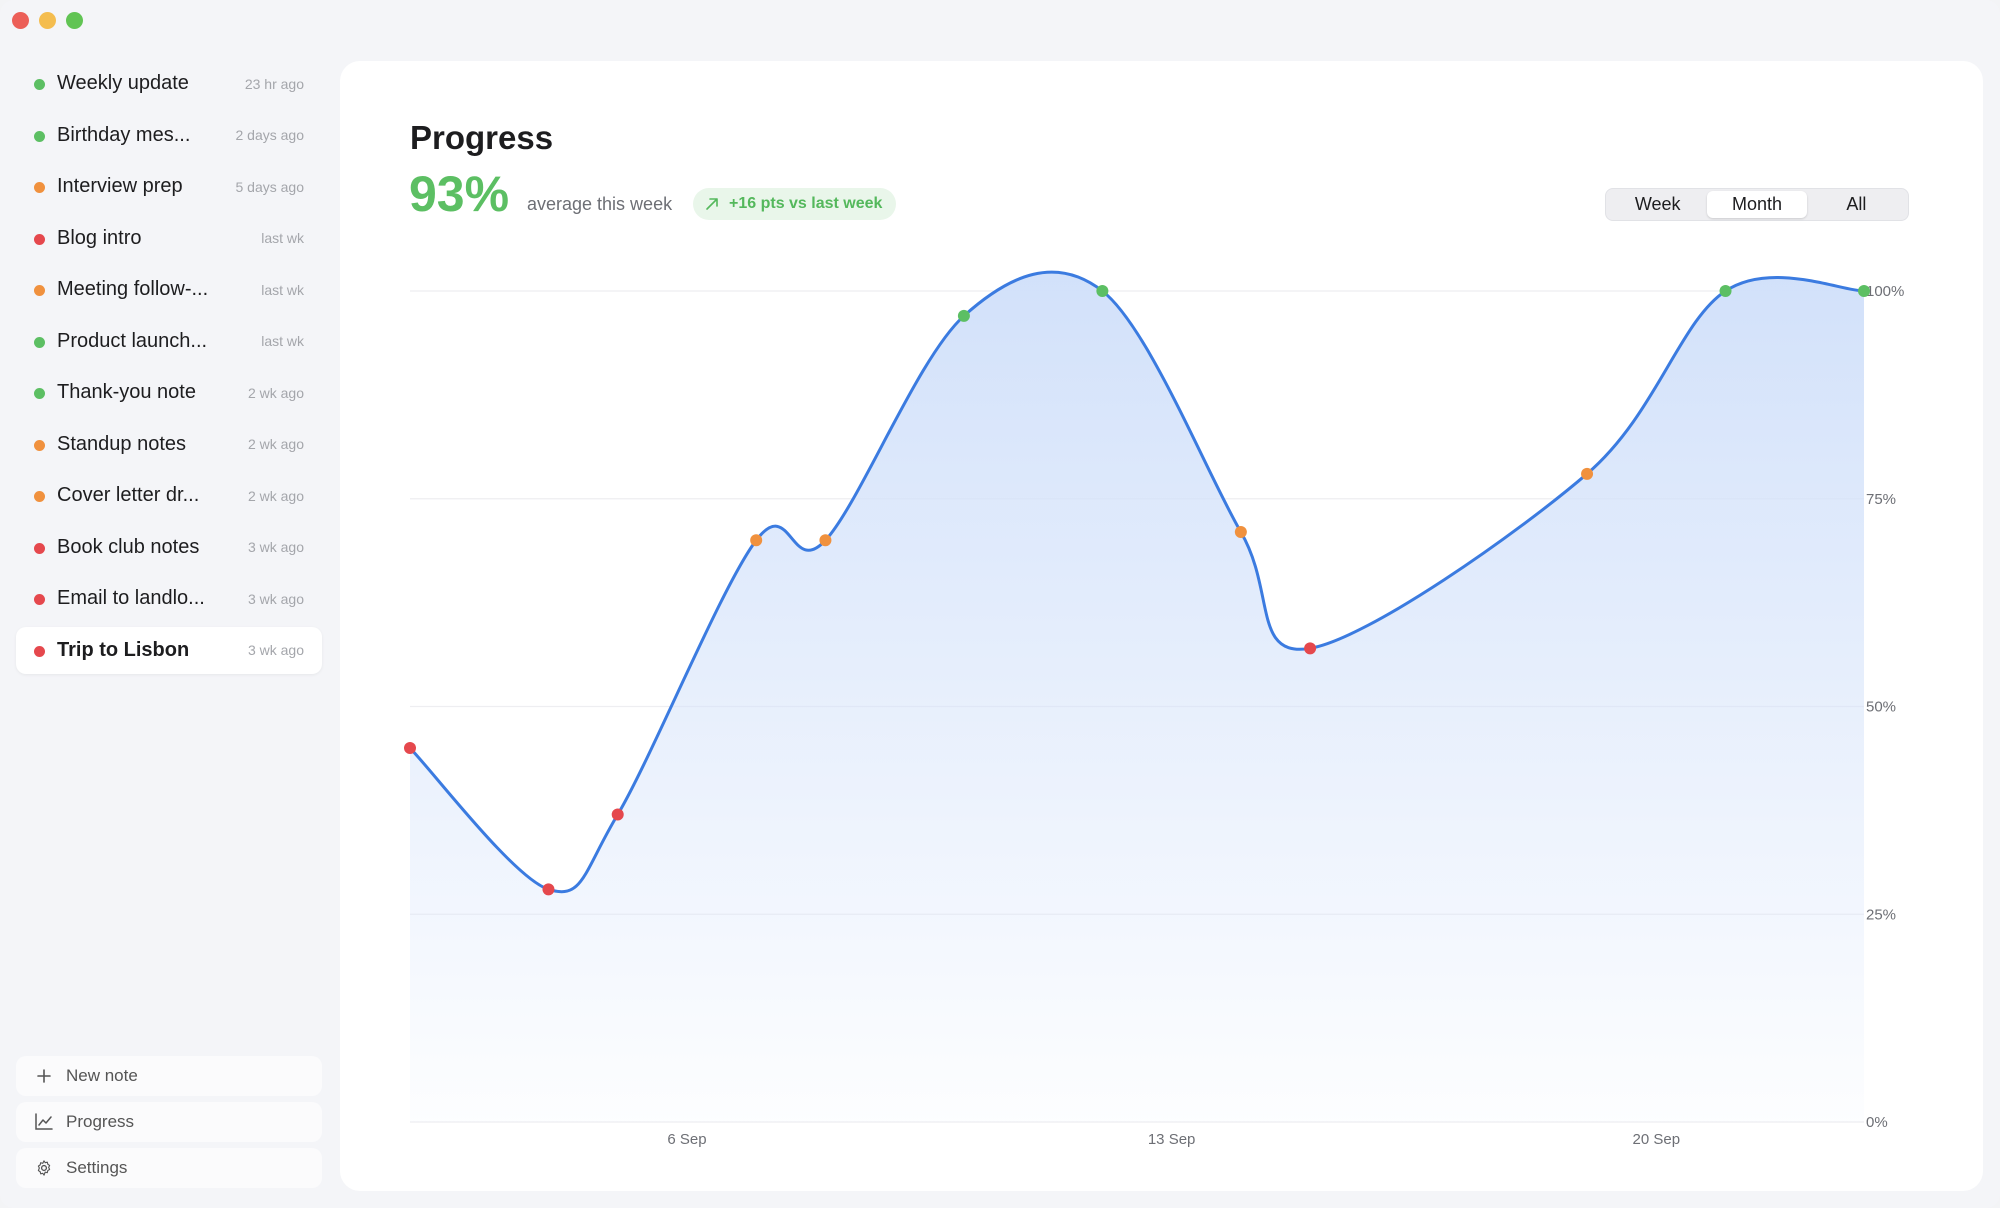 The image size is (2000, 1208). Describe the element at coordinates (1856, 204) in the screenshot. I see `range-option-all: All` at that location.